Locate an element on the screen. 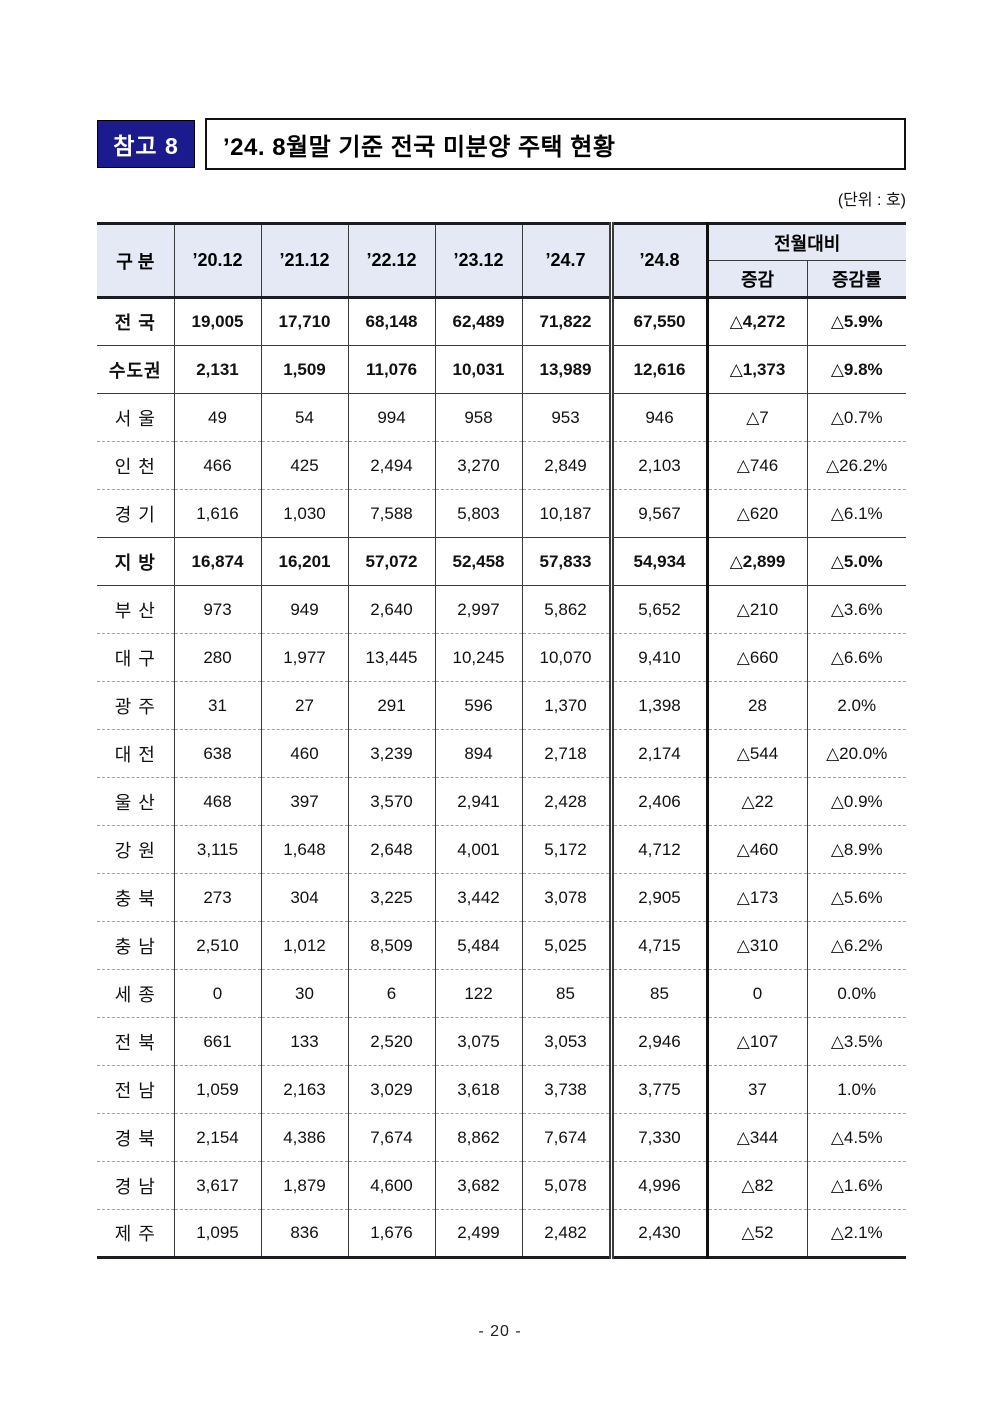  region-label: 제 주 is located at coordinates (136, 1233).